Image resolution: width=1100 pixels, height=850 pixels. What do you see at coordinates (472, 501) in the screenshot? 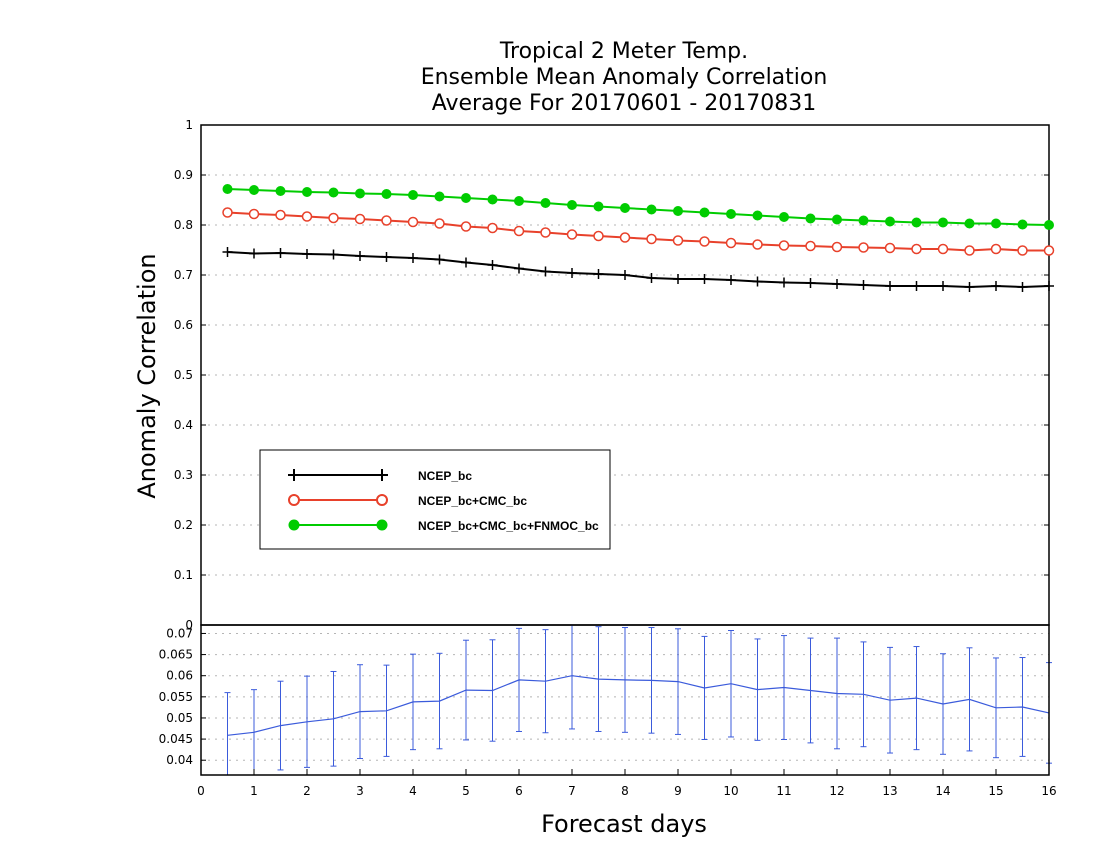
I see `legend-label-ncep-cmc: NCEP_bc+CMC_bc` at bounding box center [472, 501].